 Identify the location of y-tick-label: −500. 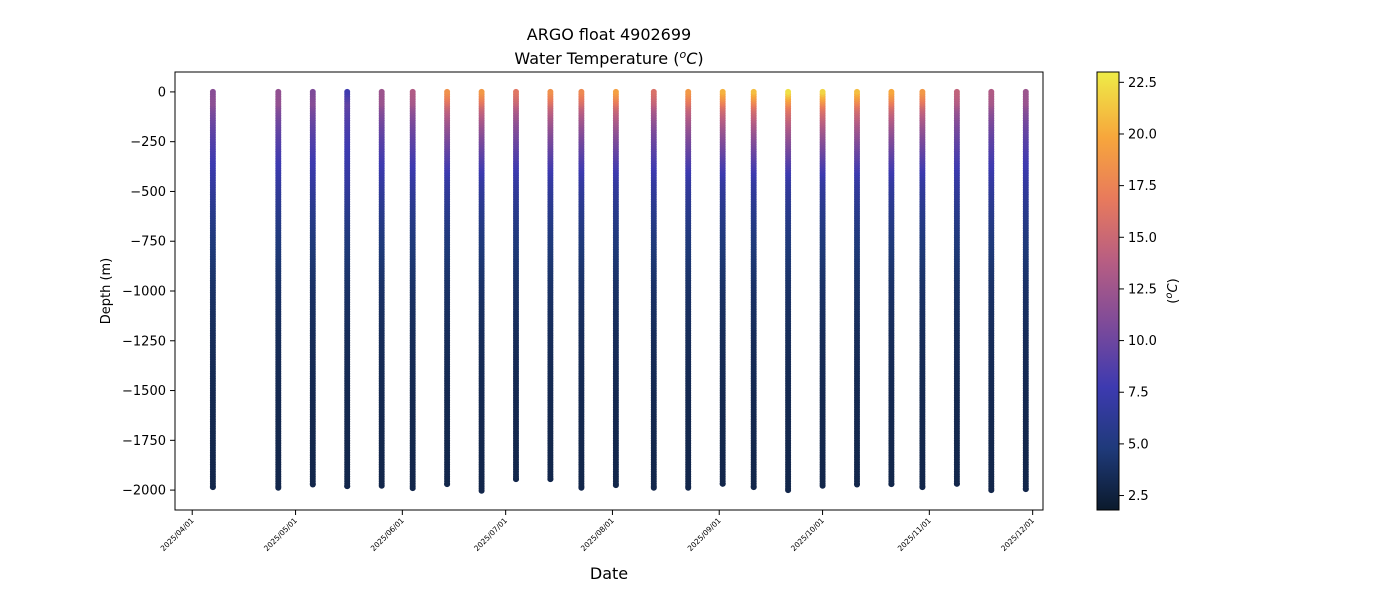
(148, 192).